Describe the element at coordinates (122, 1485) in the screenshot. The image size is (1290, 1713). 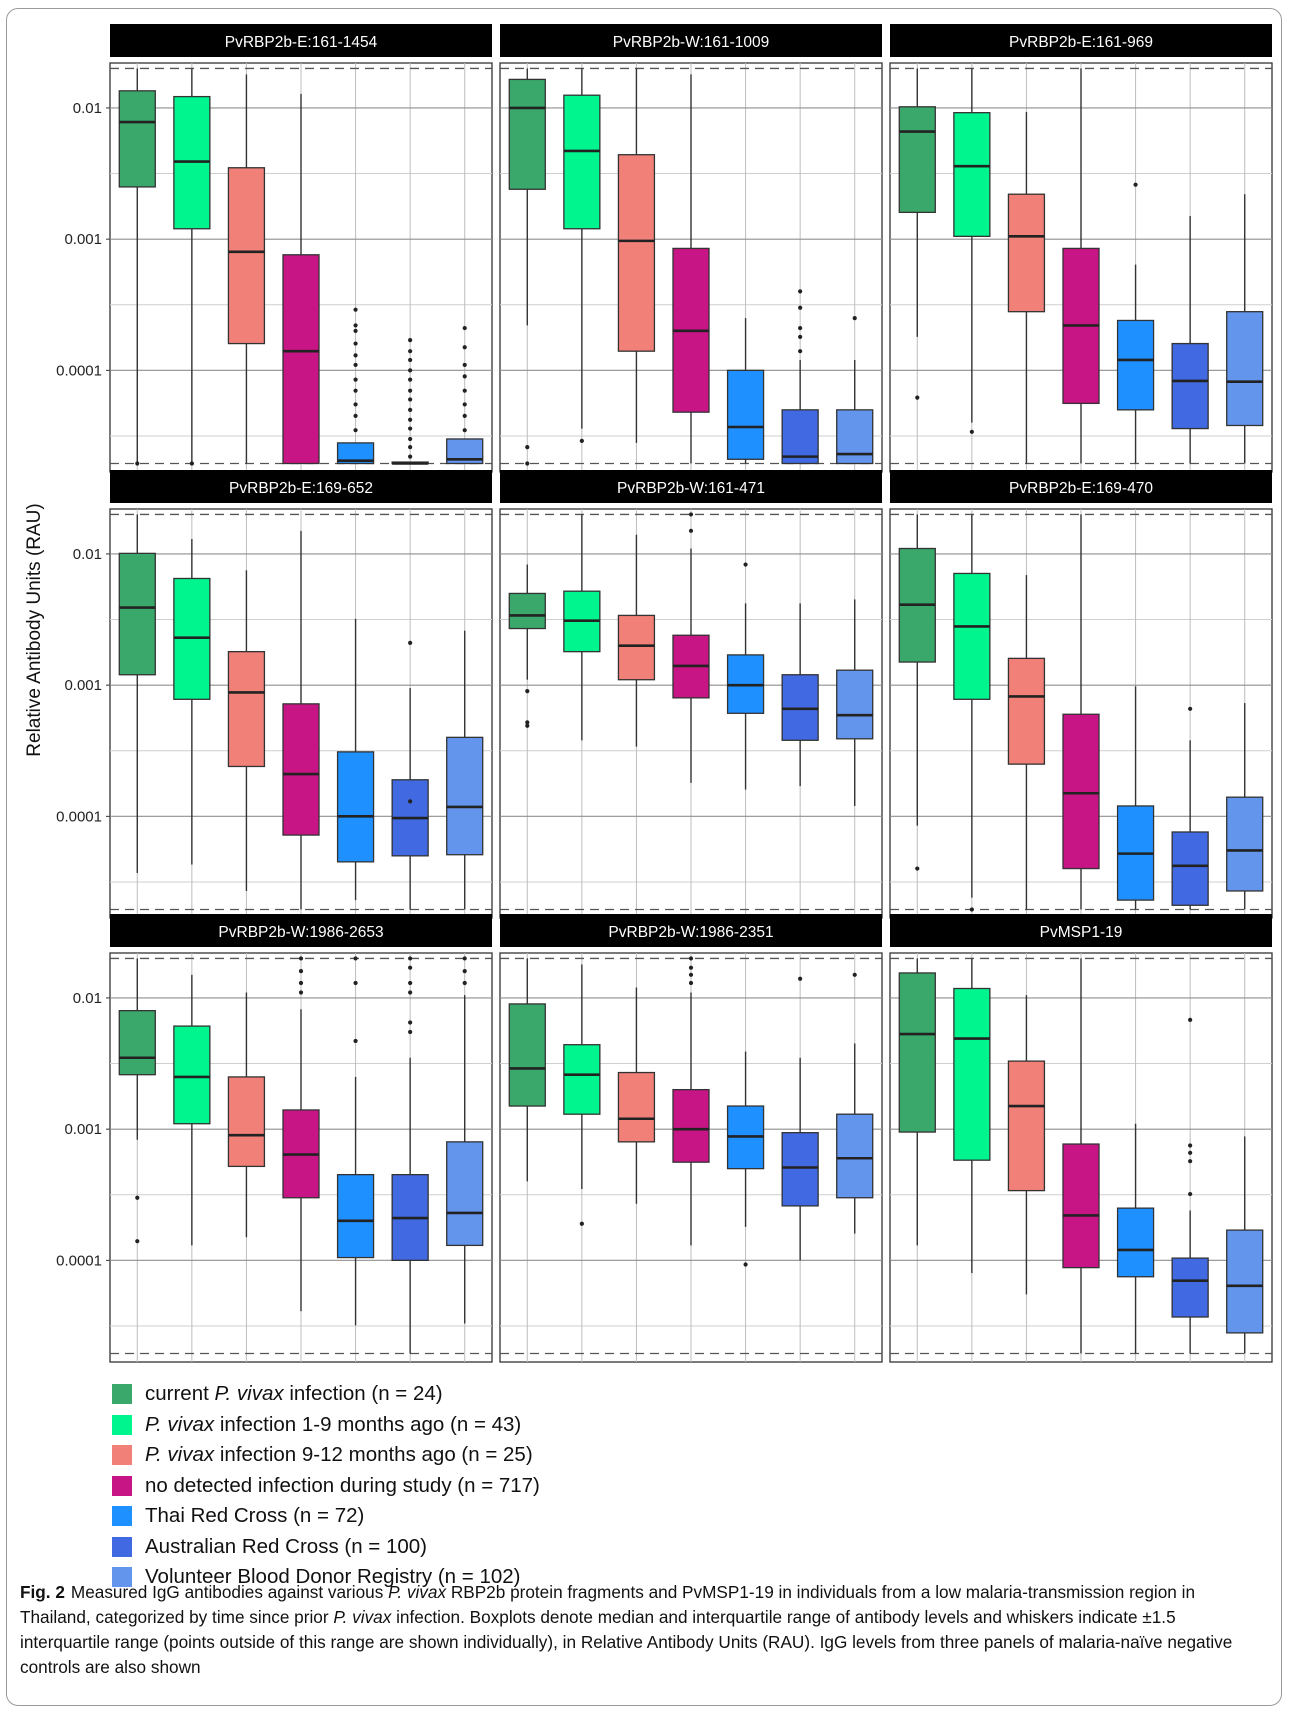
I see `legend-swatch` at that location.